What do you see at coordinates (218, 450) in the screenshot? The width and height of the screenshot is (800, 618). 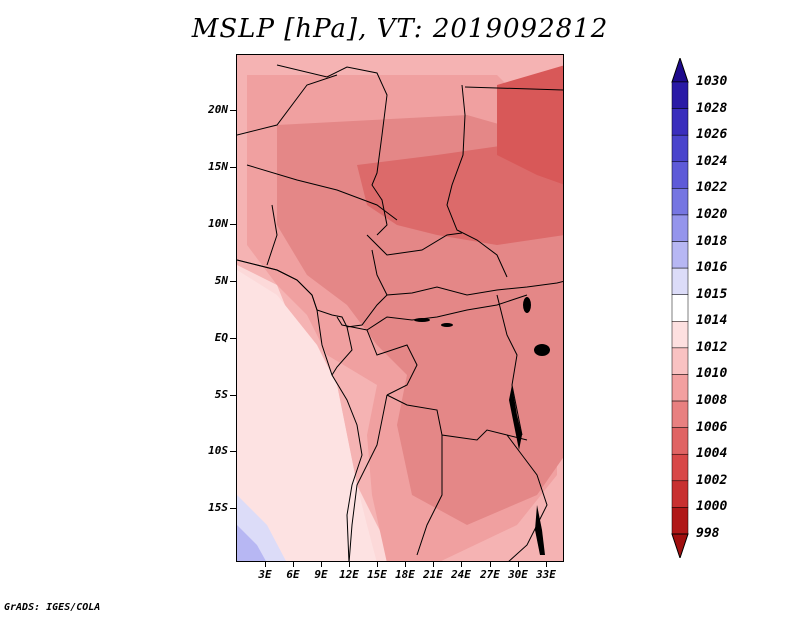 I see `lat-label: 10S` at bounding box center [218, 450].